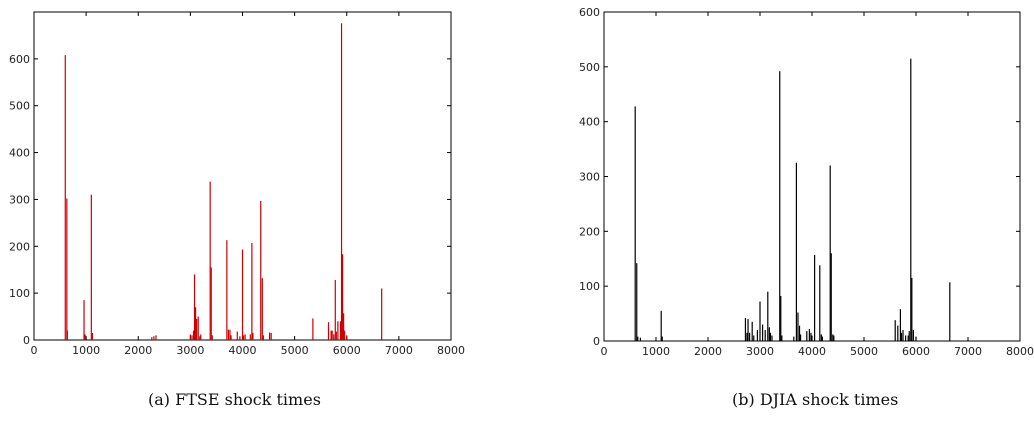 Image resolution: width=1034 pixels, height=423 pixels. I want to click on ftse-y-tick-label: 300, so click(19, 199).